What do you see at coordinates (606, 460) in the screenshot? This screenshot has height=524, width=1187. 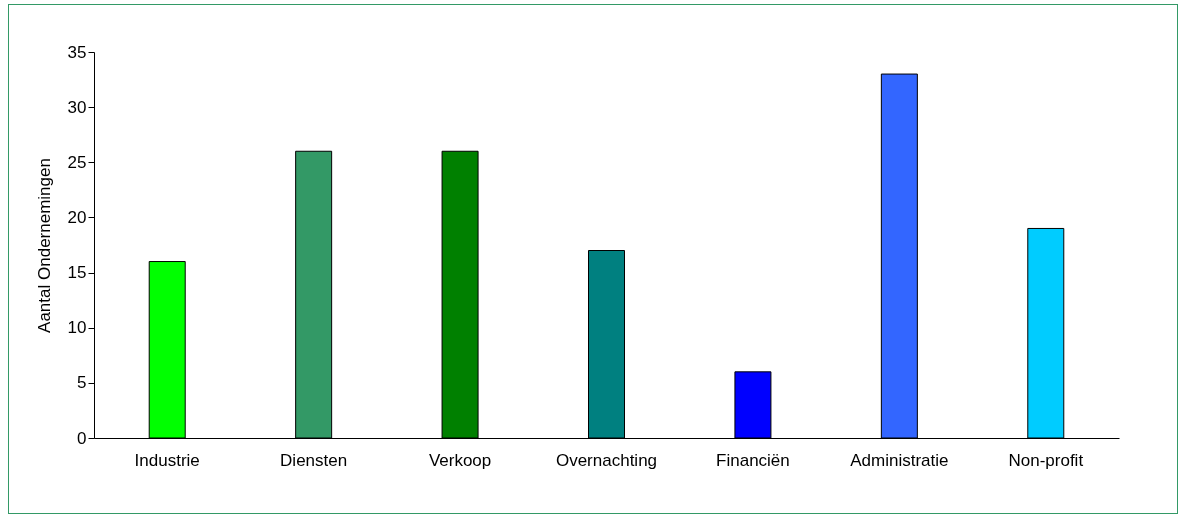 I see `x-tick-label: Overnachting` at bounding box center [606, 460].